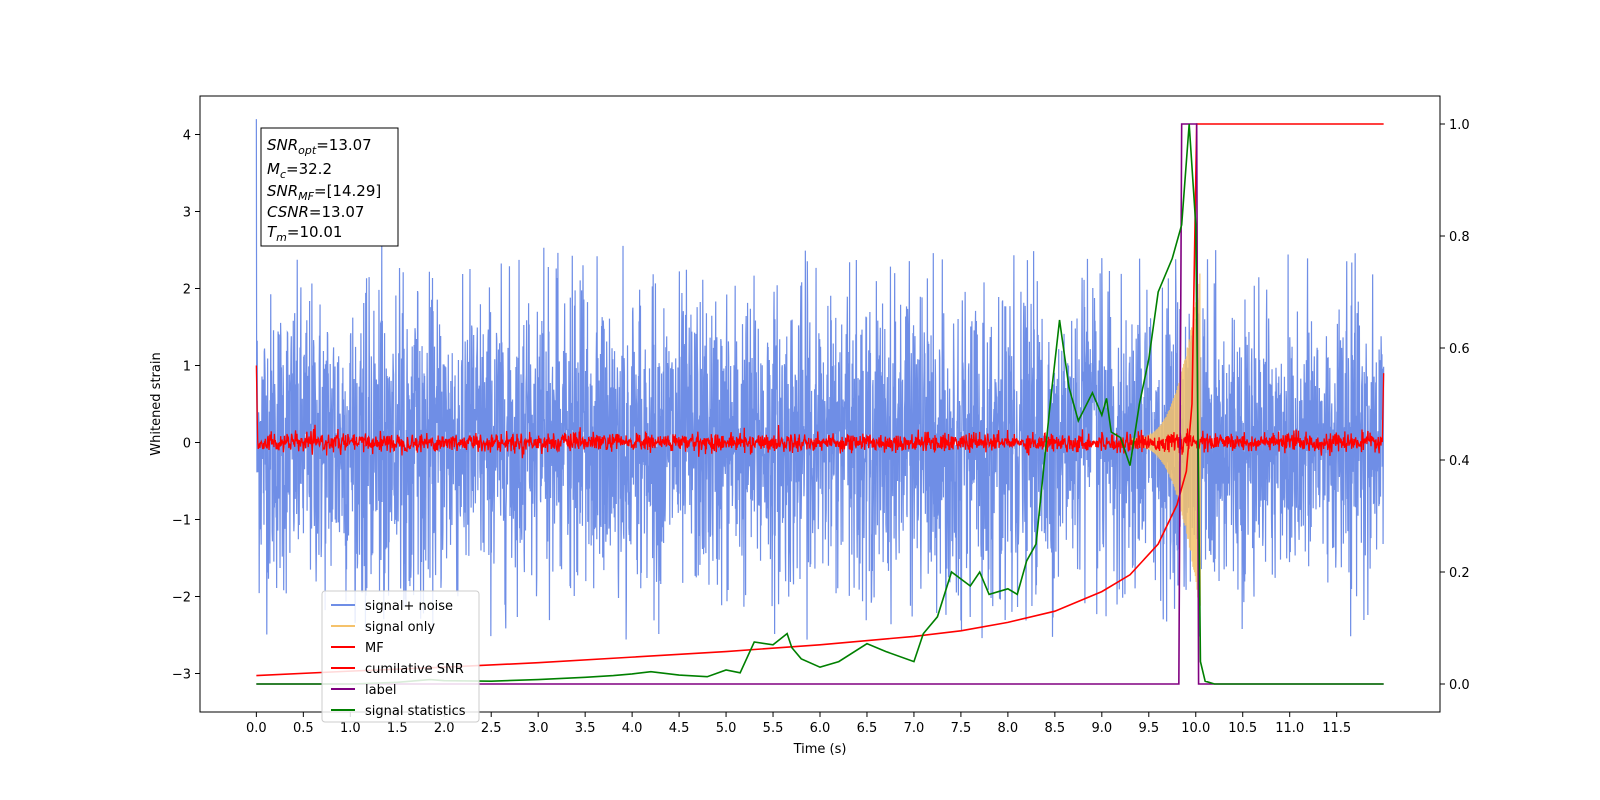 This screenshot has width=1600, height=800. Describe the element at coordinates (1336, 728) in the screenshot. I see `x-tick-label: 11.5` at that location.